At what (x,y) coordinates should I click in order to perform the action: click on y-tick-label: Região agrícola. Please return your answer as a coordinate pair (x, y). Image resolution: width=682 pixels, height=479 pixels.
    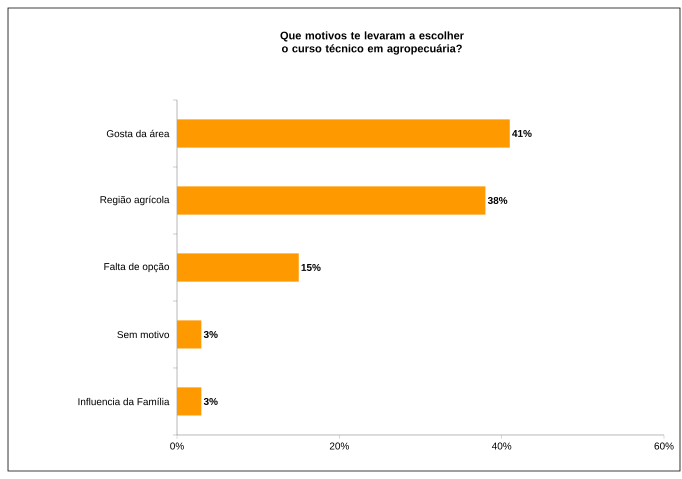
    Looking at the image, I should click on (135, 201).